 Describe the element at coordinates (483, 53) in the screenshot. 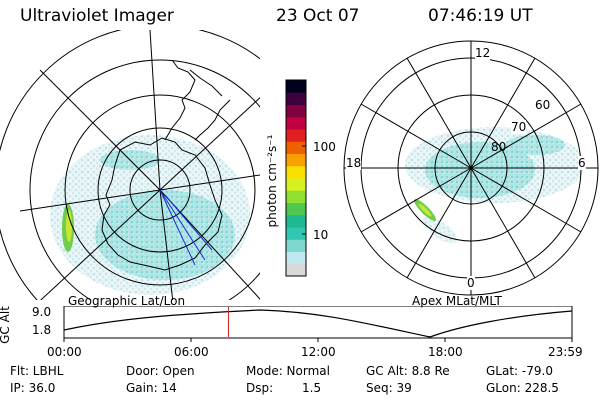

I see `mlt-label-12: 12` at that location.